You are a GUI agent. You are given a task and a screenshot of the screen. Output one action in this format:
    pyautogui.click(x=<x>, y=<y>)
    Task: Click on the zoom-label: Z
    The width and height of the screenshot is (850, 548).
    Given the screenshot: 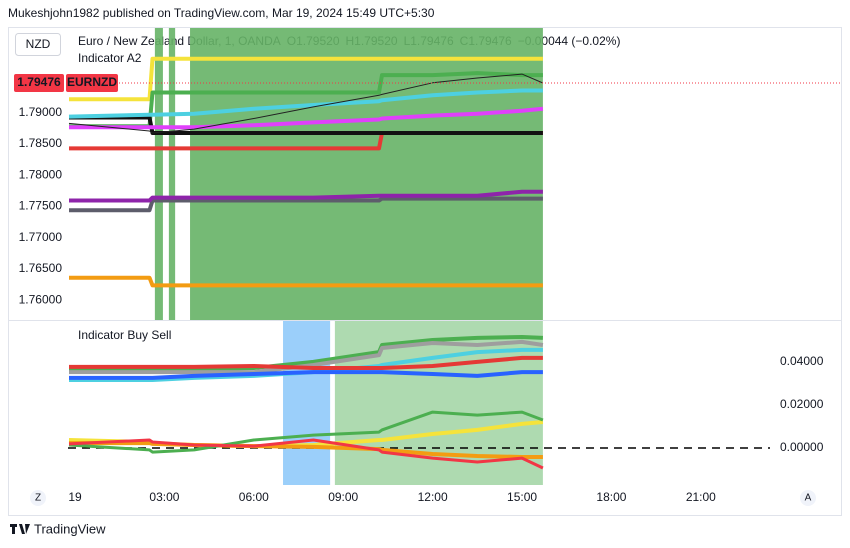 What is the action you would take?
    pyautogui.click(x=38, y=498)
    